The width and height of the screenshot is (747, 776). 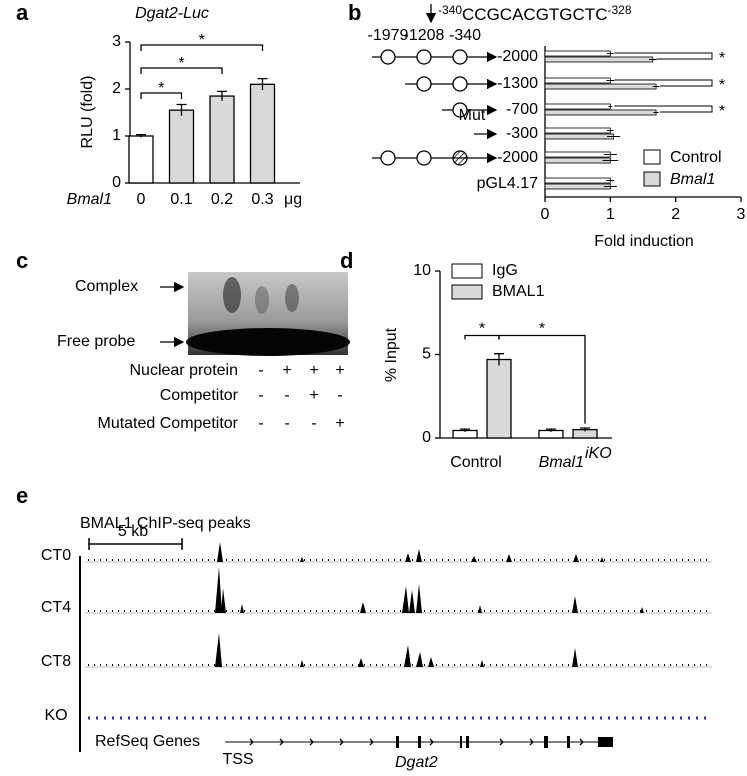 What do you see at coordinates (675, 214) in the screenshot?
I see `x-tick-label: 2` at bounding box center [675, 214].